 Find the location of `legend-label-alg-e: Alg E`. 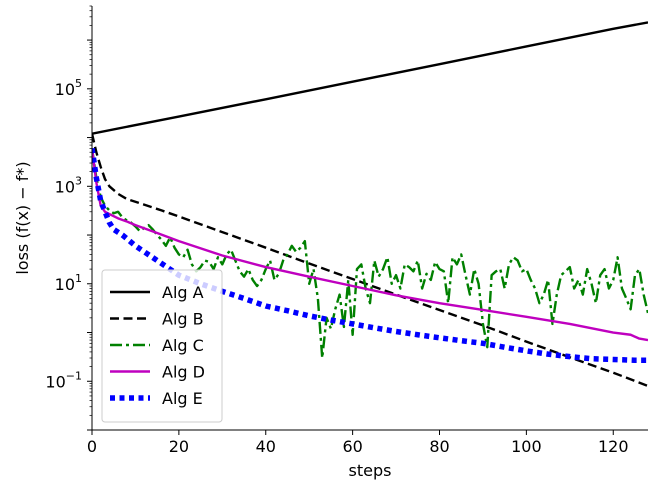

legend-label-alg-e: Alg E is located at coordinates (182, 398).